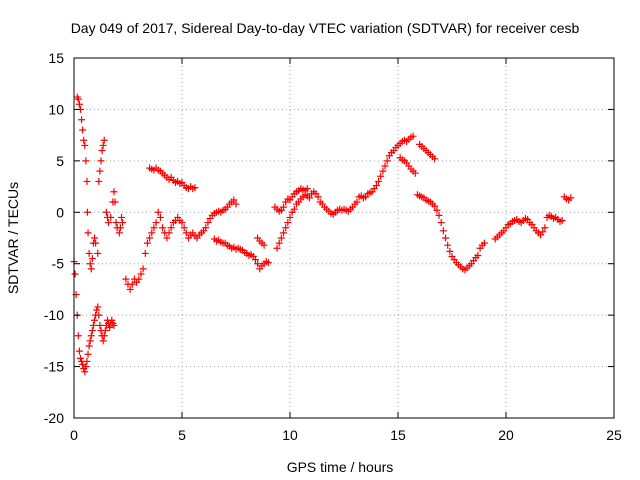 The height and width of the screenshot is (480, 640). I want to click on x-tick-label: 25, so click(614, 435).